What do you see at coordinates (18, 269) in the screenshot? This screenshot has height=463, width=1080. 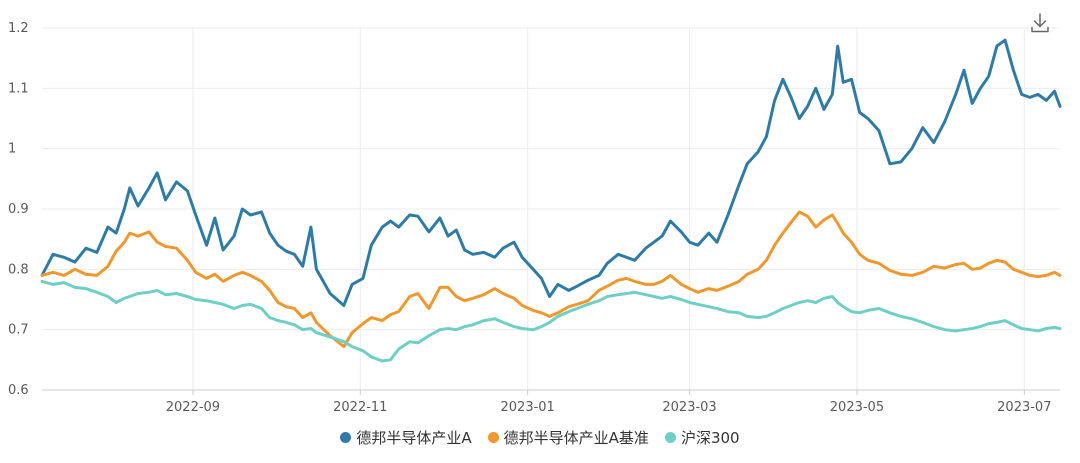 I see `y-tick-label: 0.8` at bounding box center [18, 269].